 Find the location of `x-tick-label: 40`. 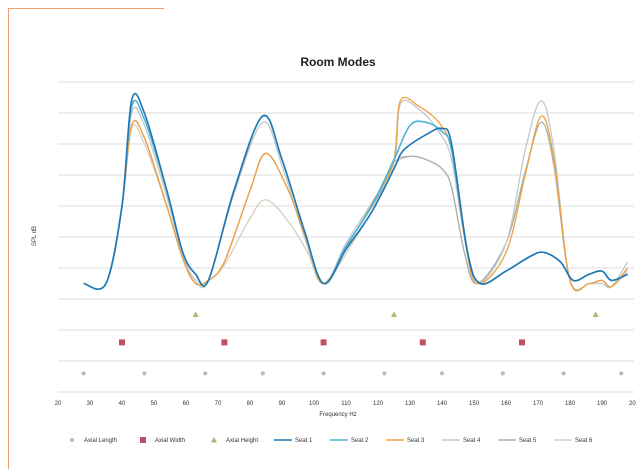

x-tick-label: 40 is located at coordinates (122, 404).